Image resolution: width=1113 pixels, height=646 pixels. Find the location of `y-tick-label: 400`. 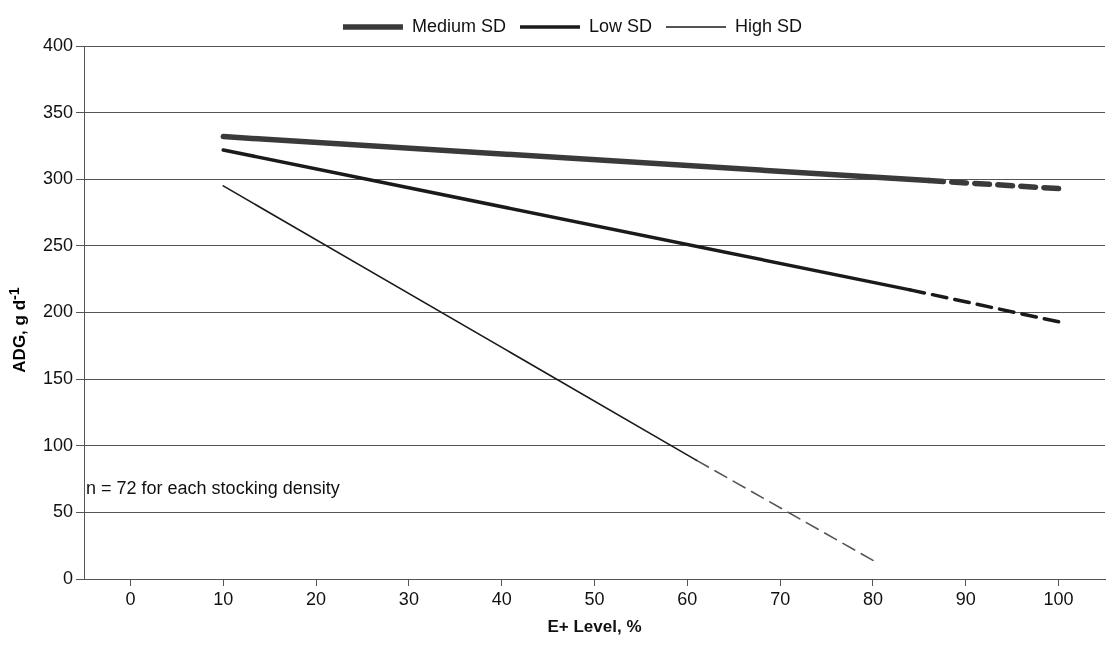

y-tick-label: 400 is located at coordinates (58, 44).